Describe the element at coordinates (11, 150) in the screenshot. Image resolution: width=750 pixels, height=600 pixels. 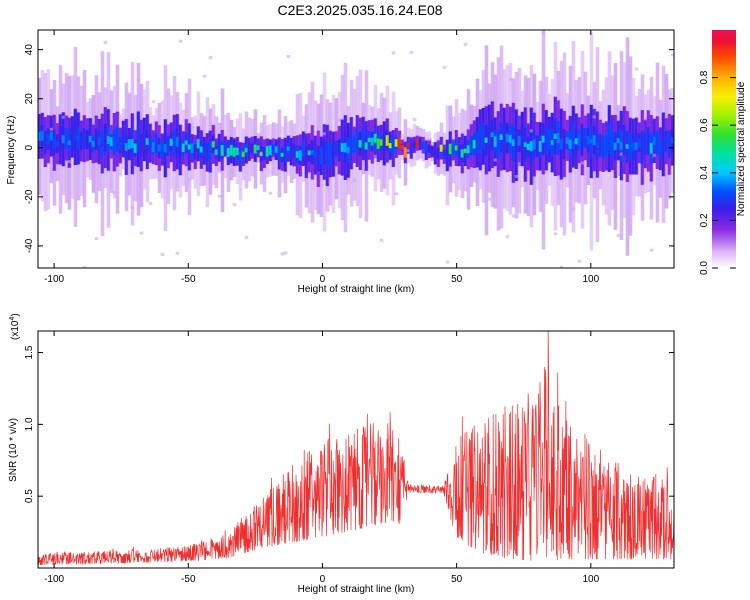
I see `spectrogram-y-axis-label: Frequency (Hz)` at that location.